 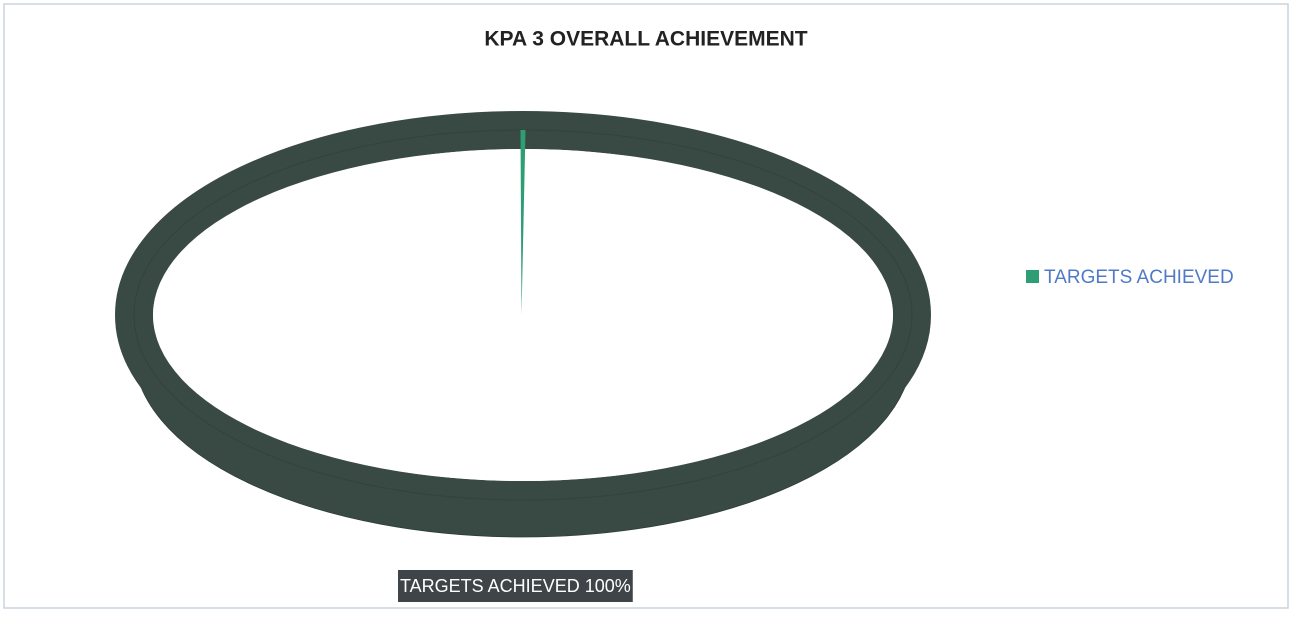 What do you see at coordinates (1139, 277) in the screenshot?
I see `legend-label: TARGETS ACHIEVED` at bounding box center [1139, 277].